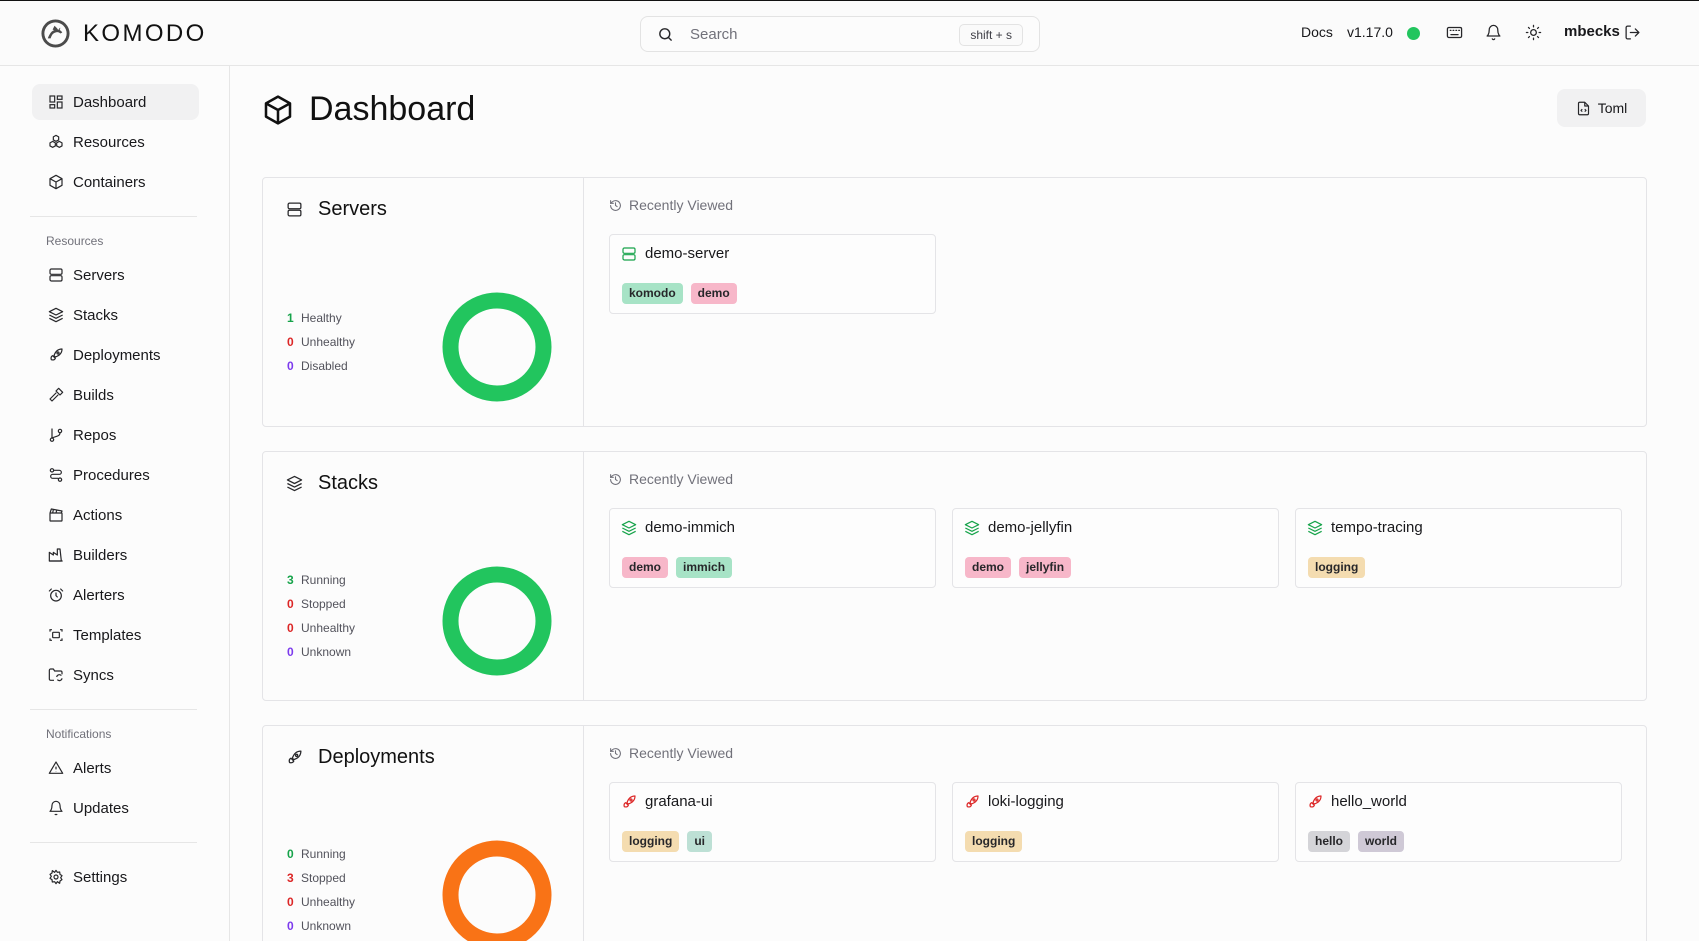 The image size is (1699, 941). I want to click on sidebar-item-actions: Actions, so click(115, 515).